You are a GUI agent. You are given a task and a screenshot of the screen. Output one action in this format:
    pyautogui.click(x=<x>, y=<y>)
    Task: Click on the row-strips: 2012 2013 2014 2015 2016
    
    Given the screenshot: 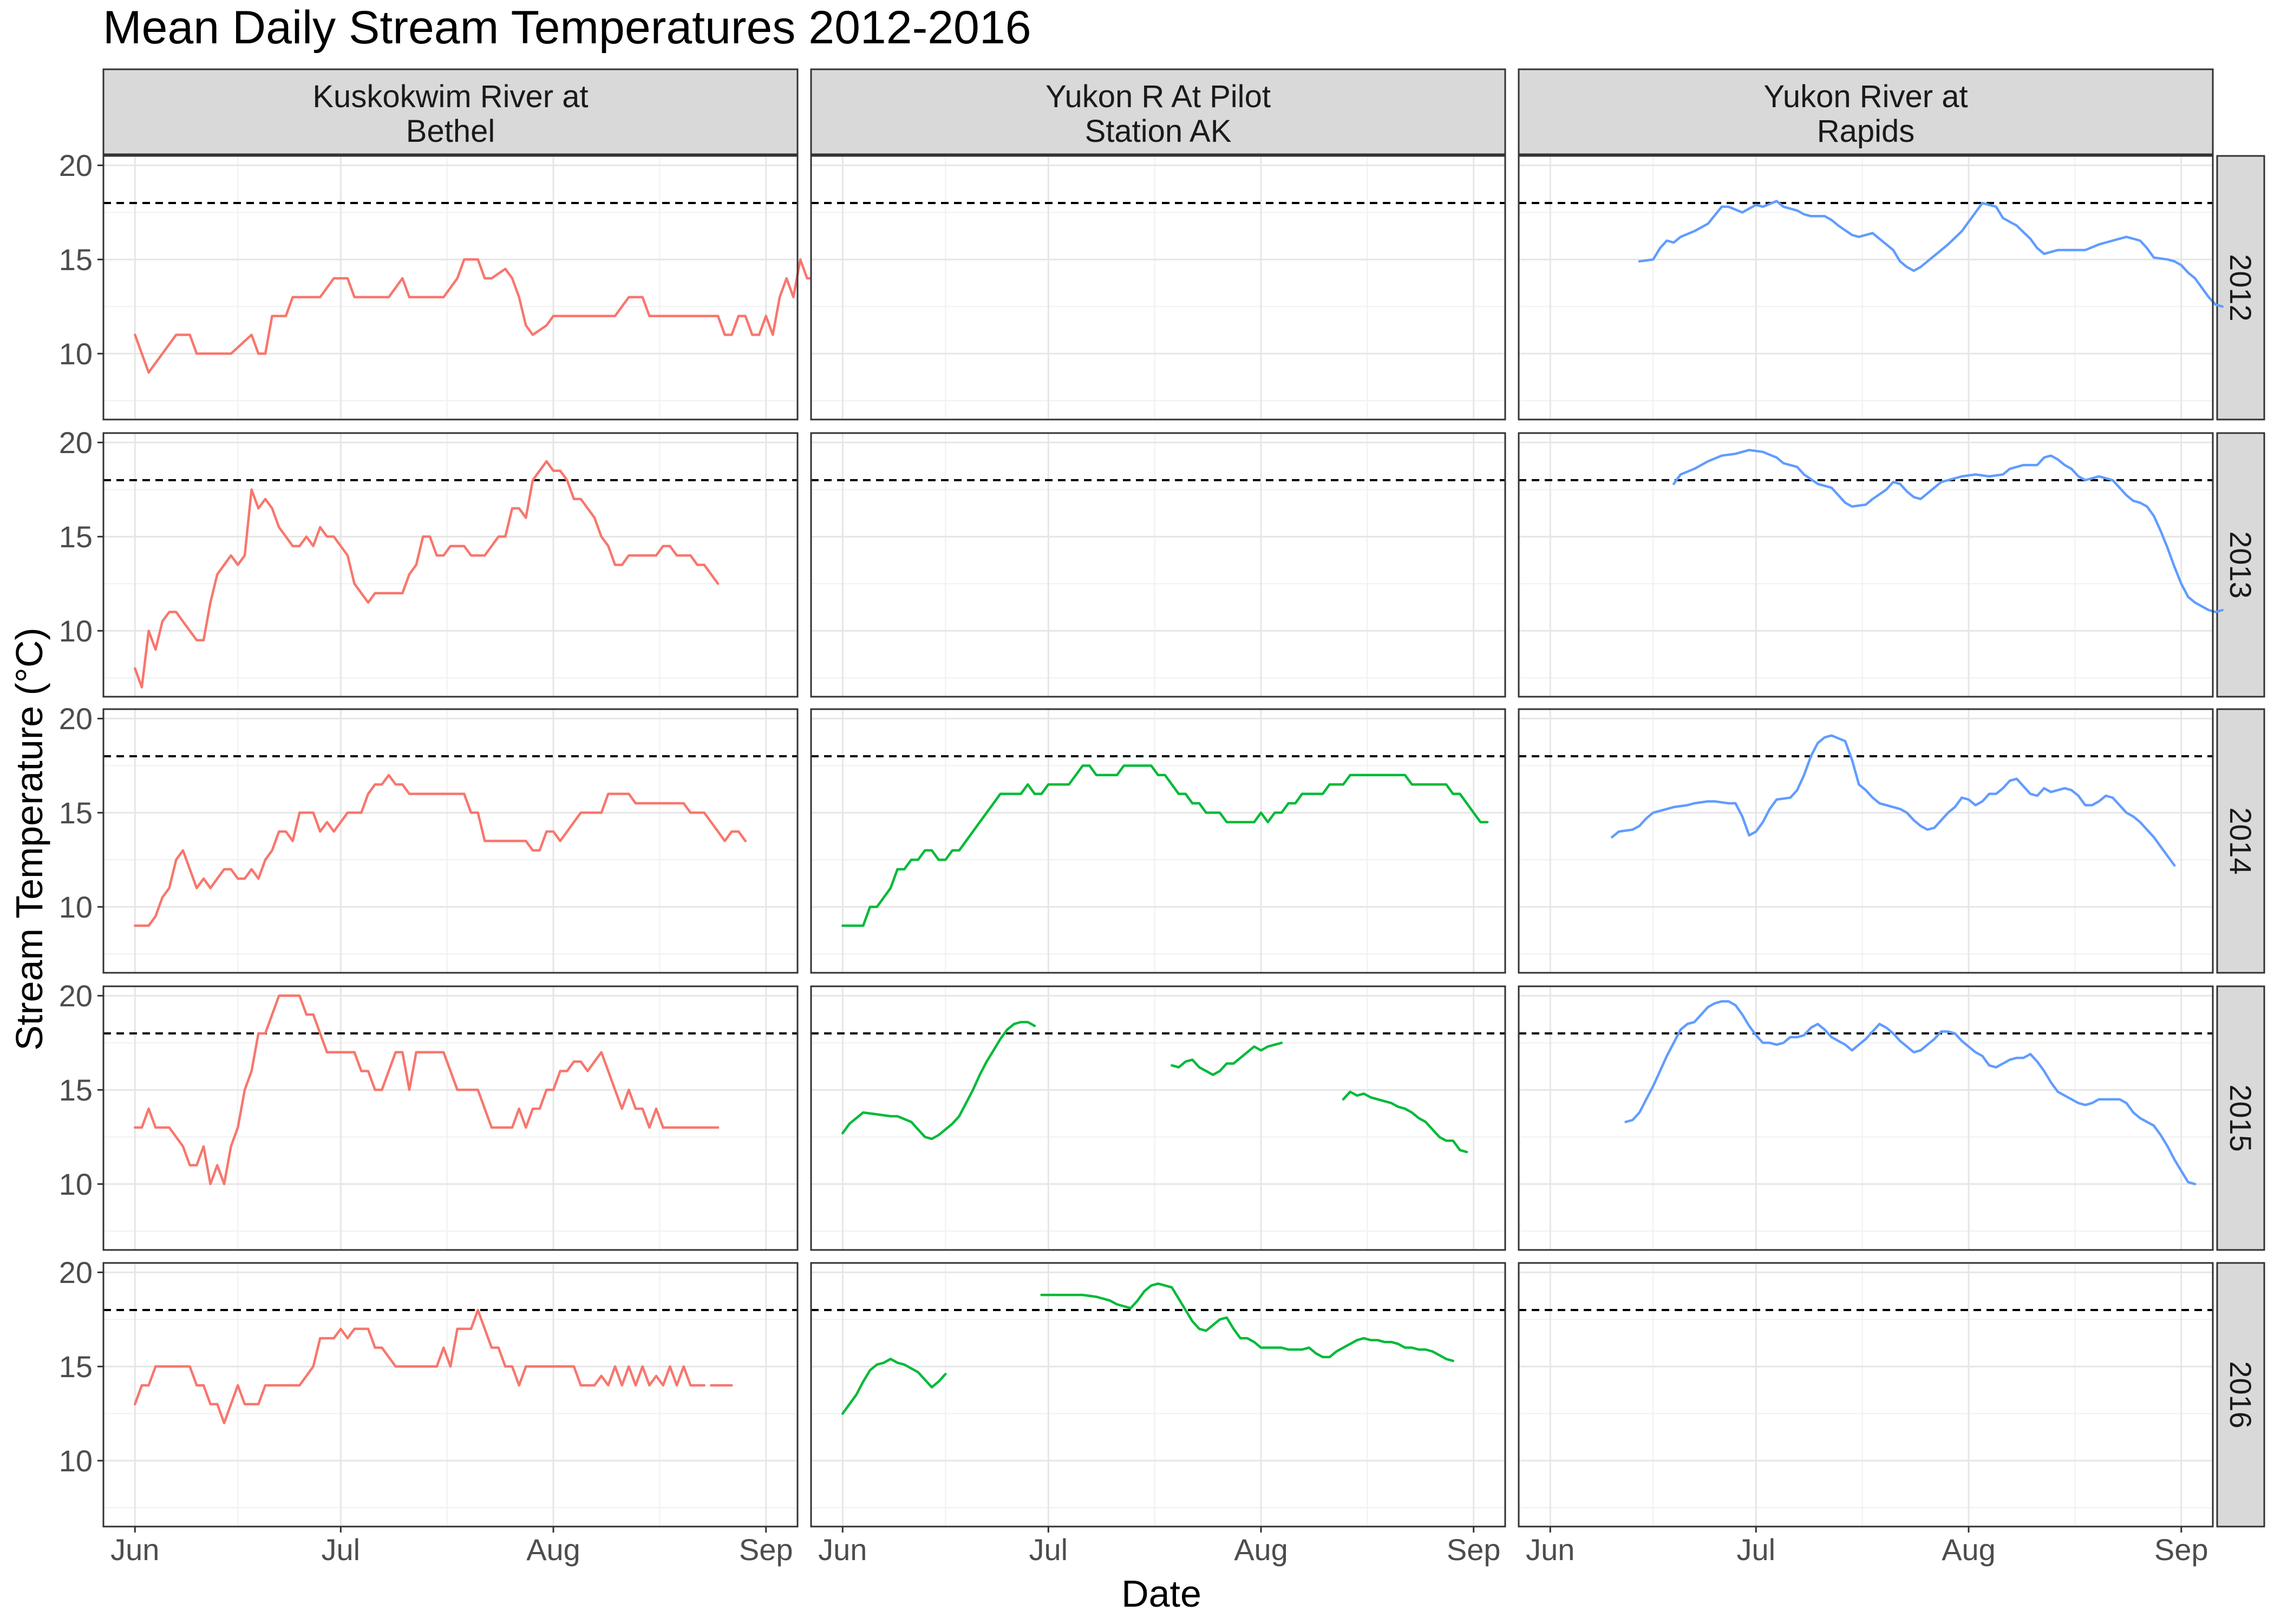 What is the action you would take?
    pyautogui.click(x=2241, y=841)
    